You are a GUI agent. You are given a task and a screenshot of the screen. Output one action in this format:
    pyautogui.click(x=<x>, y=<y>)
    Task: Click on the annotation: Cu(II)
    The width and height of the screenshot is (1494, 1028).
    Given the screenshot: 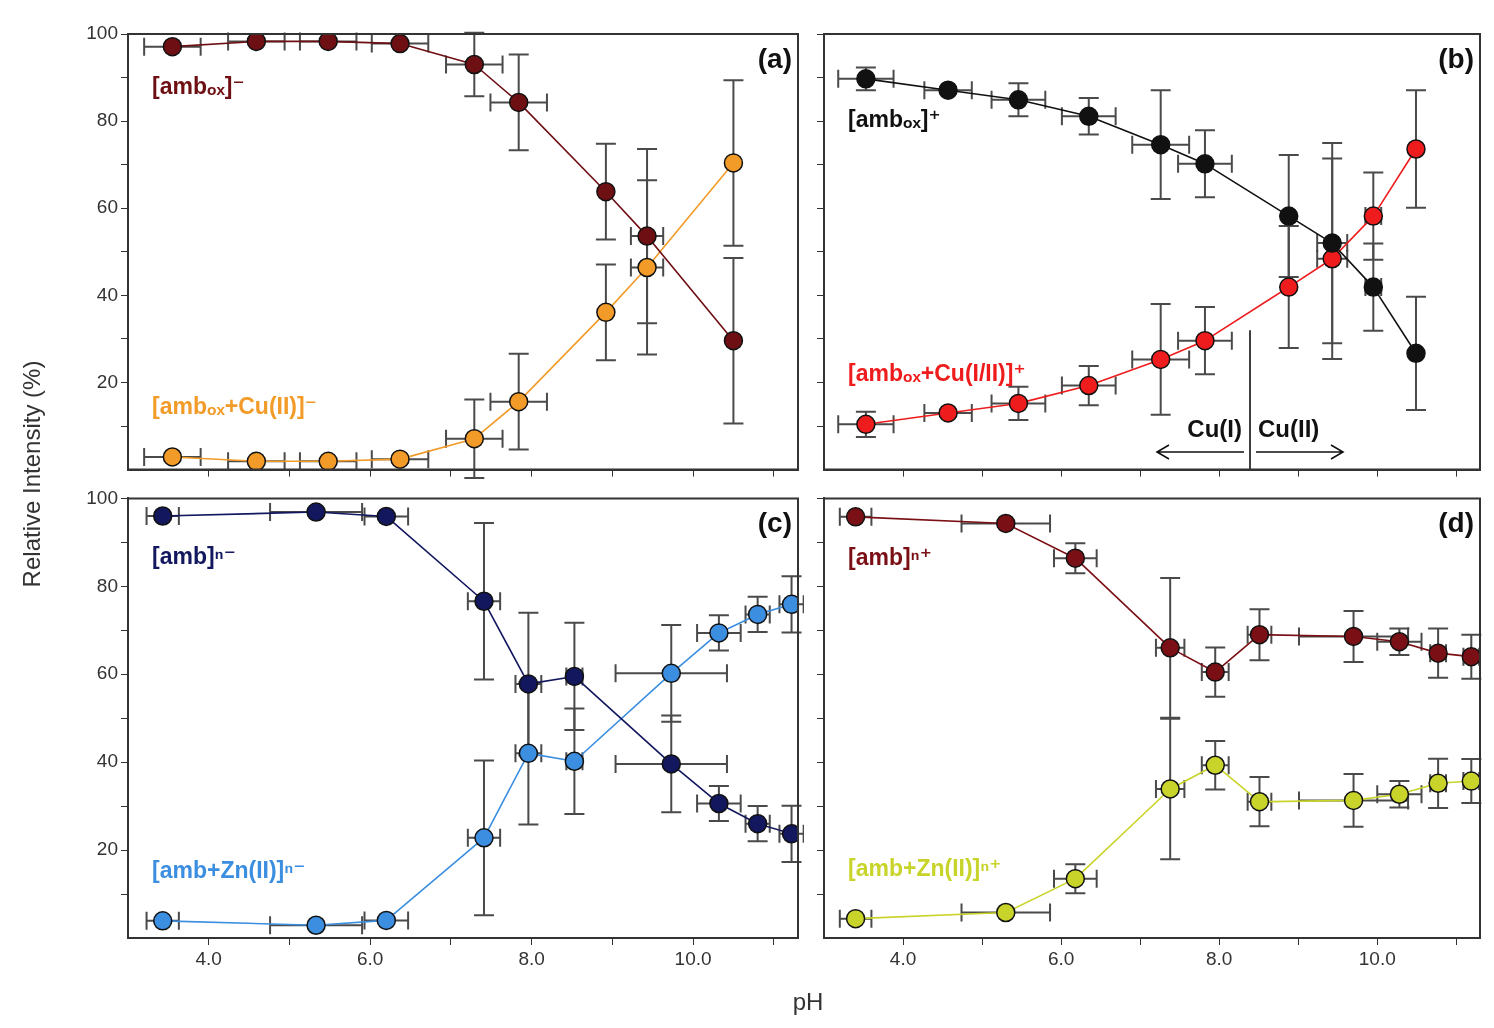 What is the action you would take?
    pyautogui.click(x=1289, y=428)
    